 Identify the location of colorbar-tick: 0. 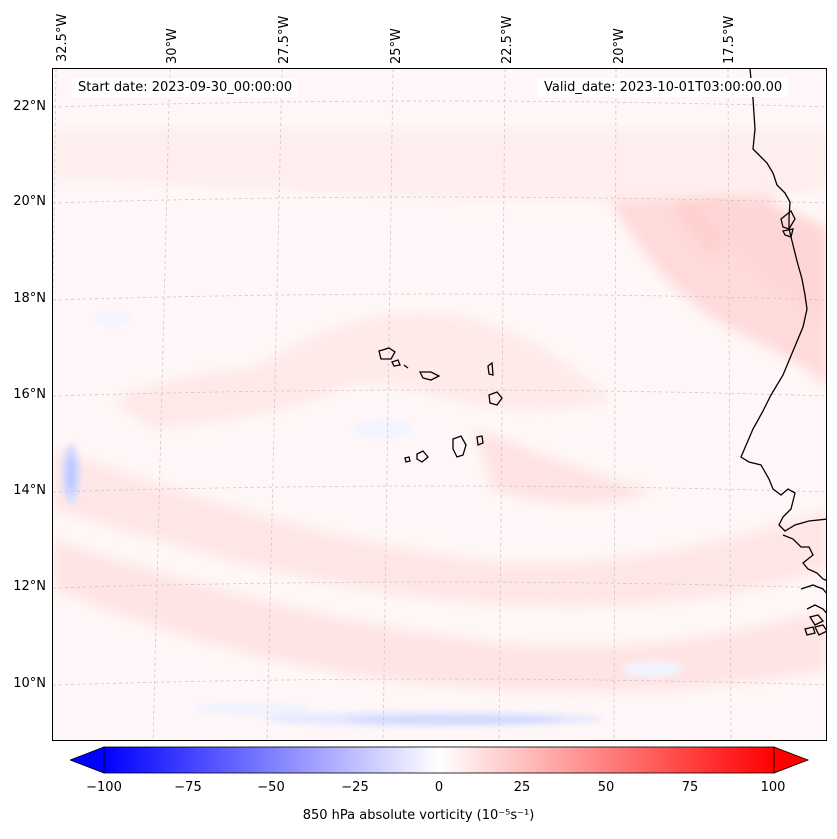
(439, 787).